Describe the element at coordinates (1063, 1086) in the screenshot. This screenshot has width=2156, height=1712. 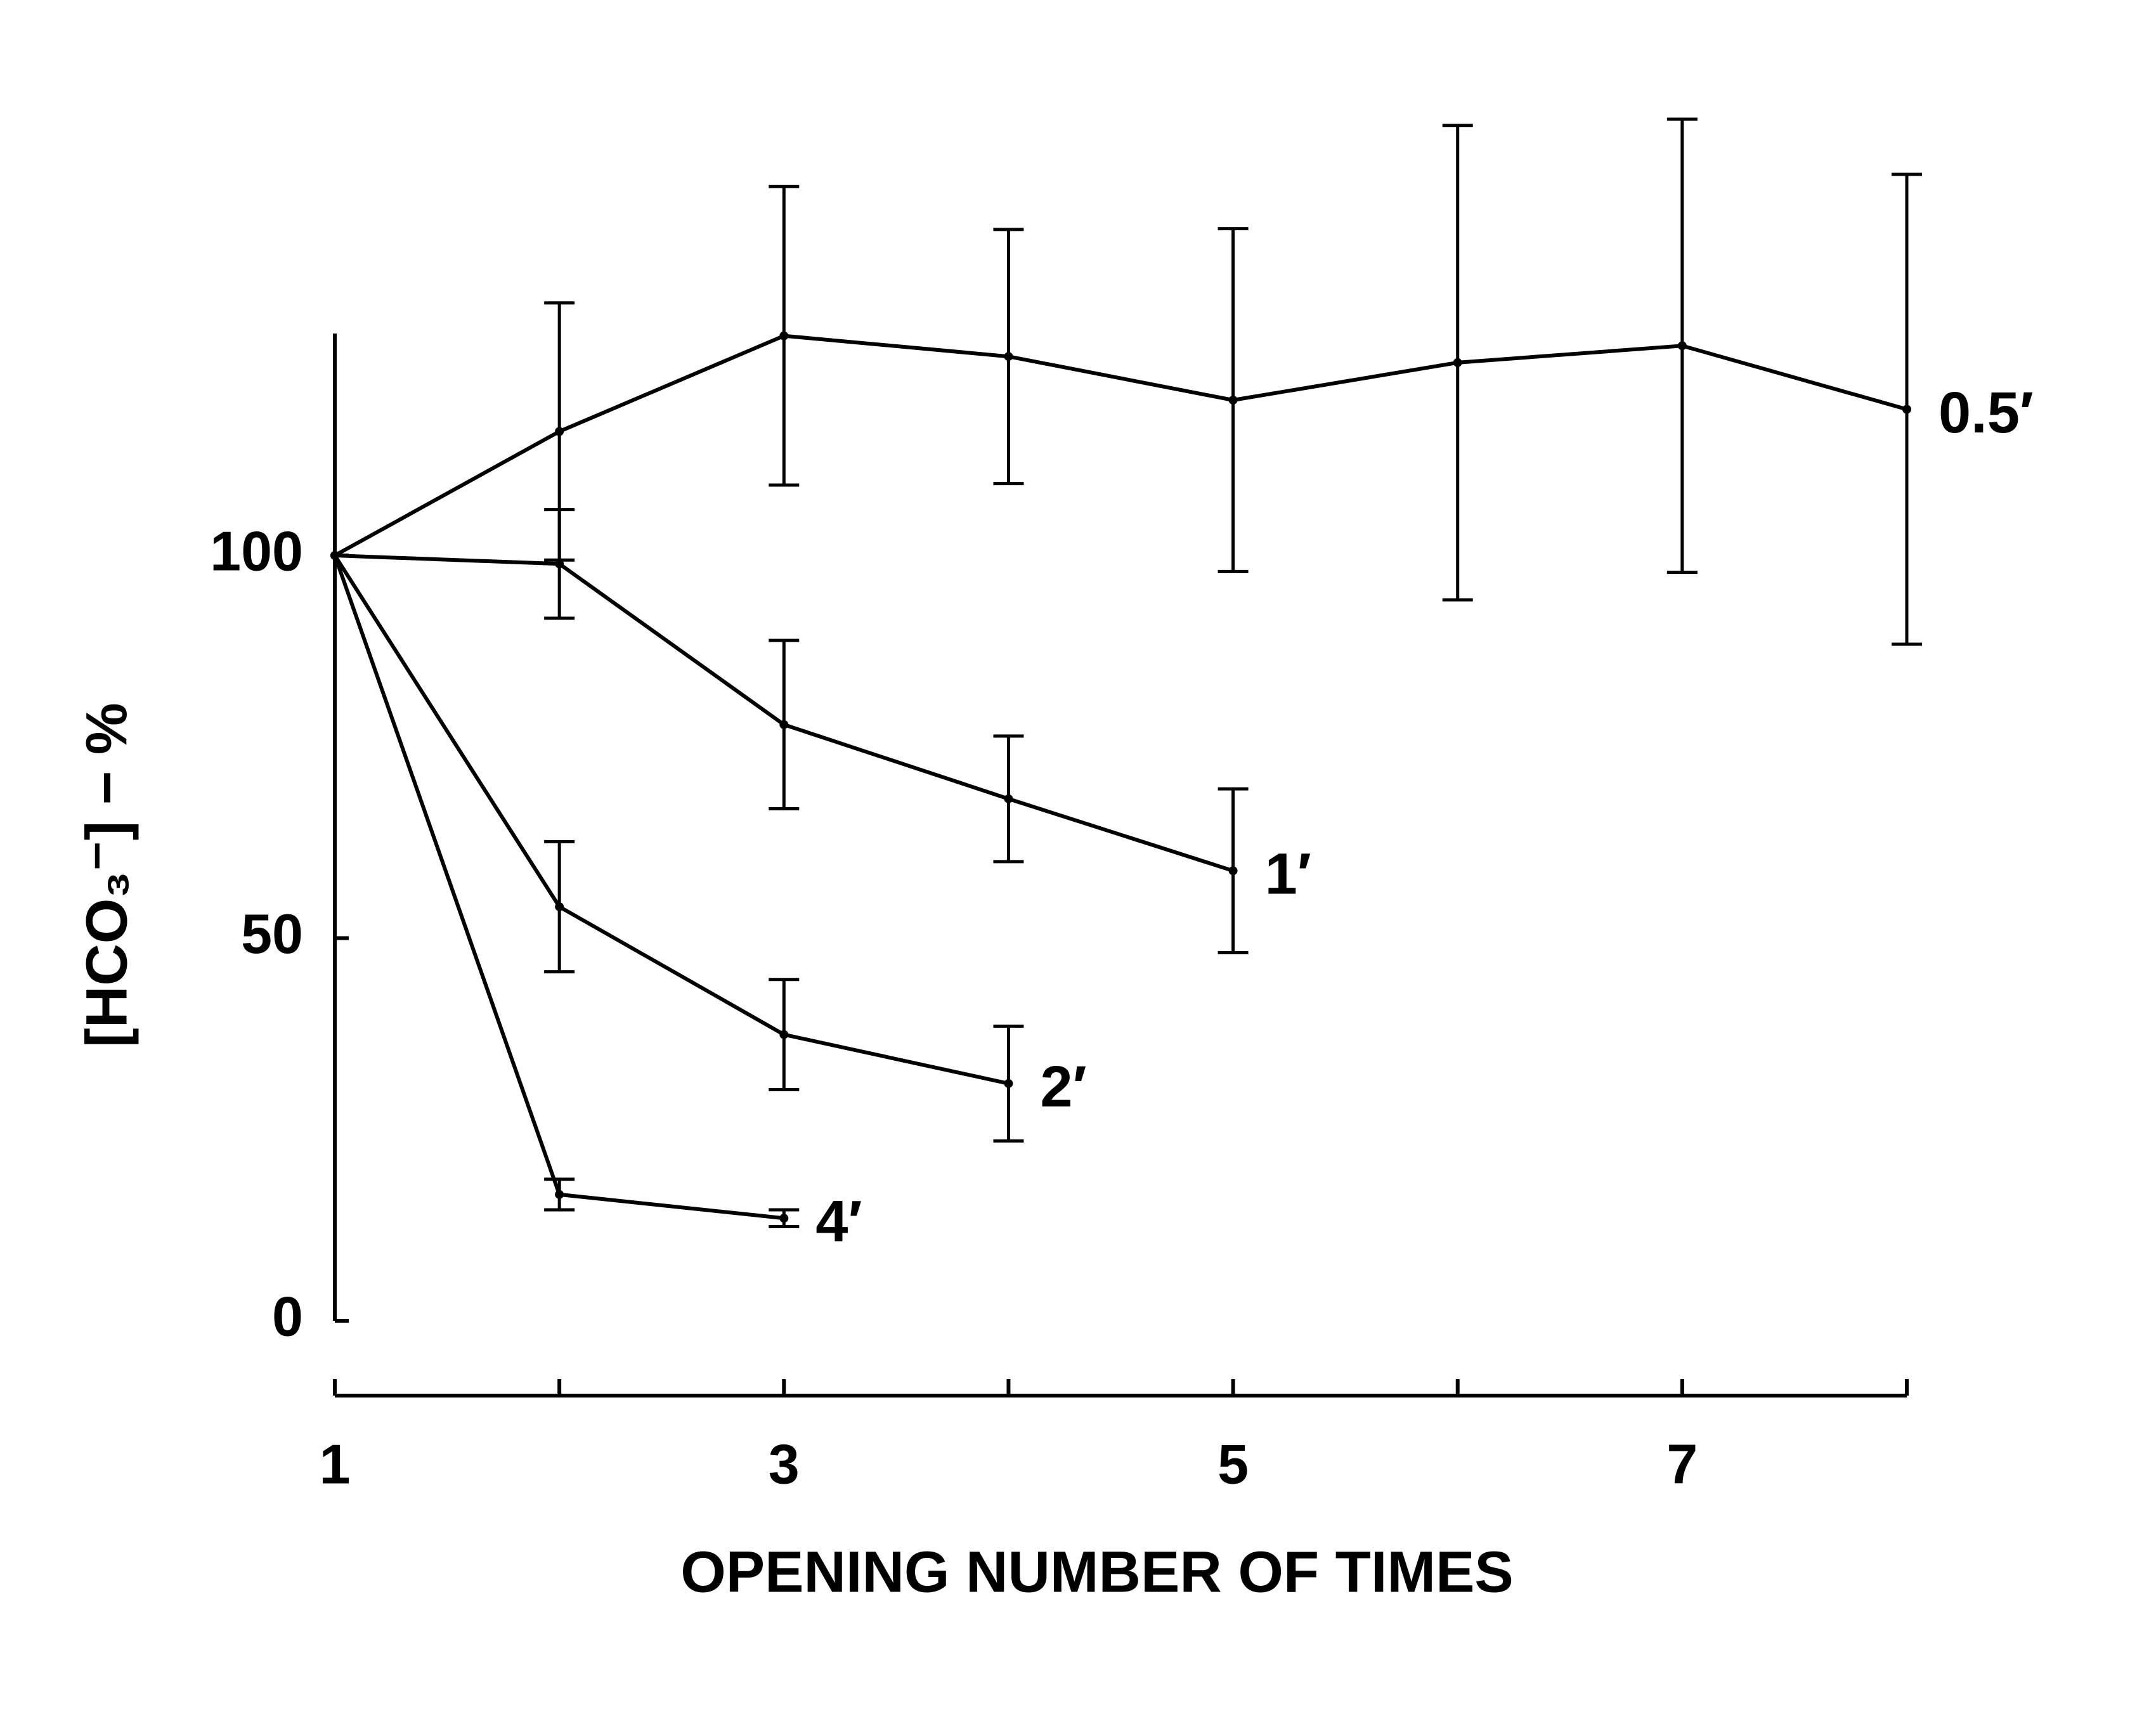
I see `series-label: 2′` at that location.